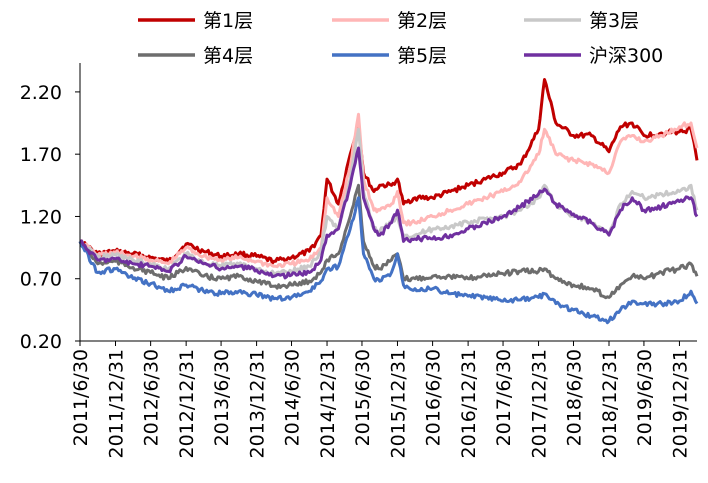  What do you see at coordinates (389, 21) in the screenshot?
I see `legend-entry: 第2层` at bounding box center [389, 21].